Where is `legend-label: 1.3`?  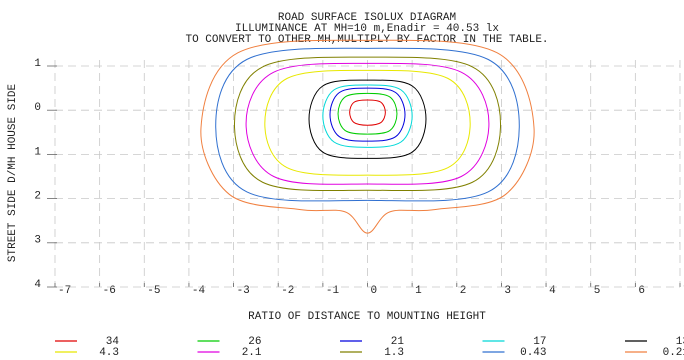
legend-label: 1.3 is located at coordinates (394, 353).